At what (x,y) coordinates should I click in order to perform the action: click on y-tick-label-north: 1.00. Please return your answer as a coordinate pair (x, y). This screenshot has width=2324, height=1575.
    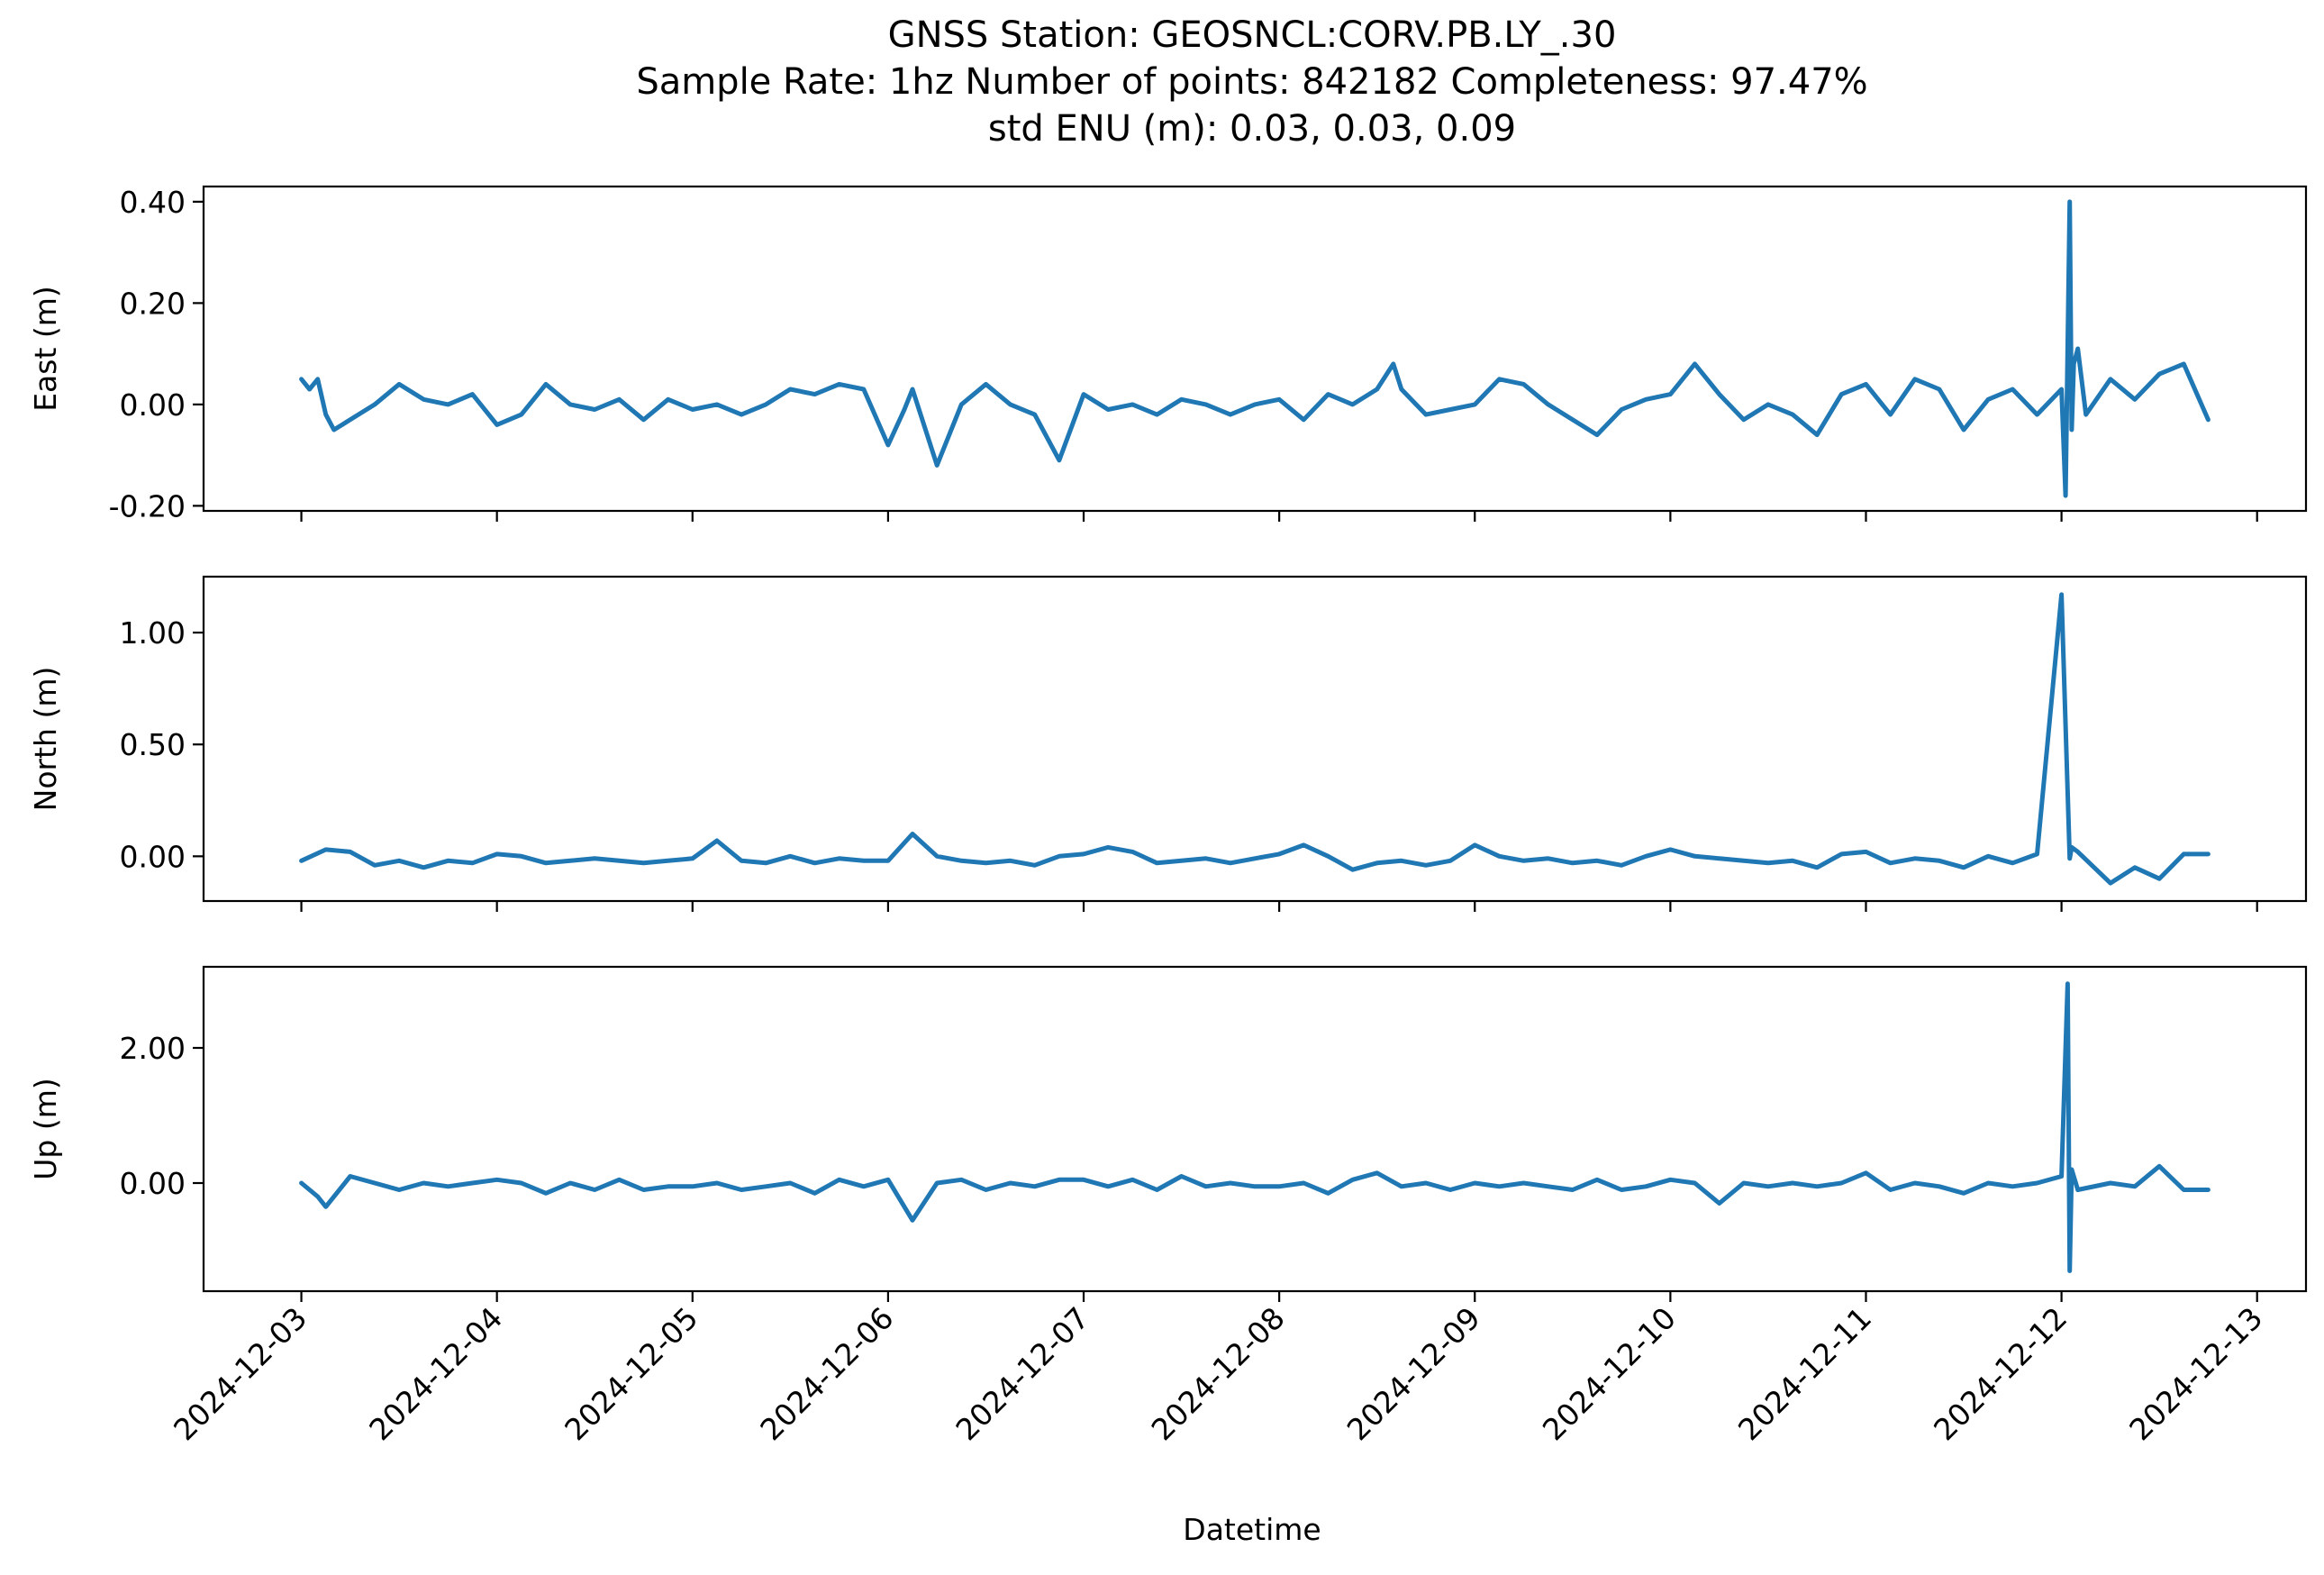
    Looking at the image, I should click on (153, 633).